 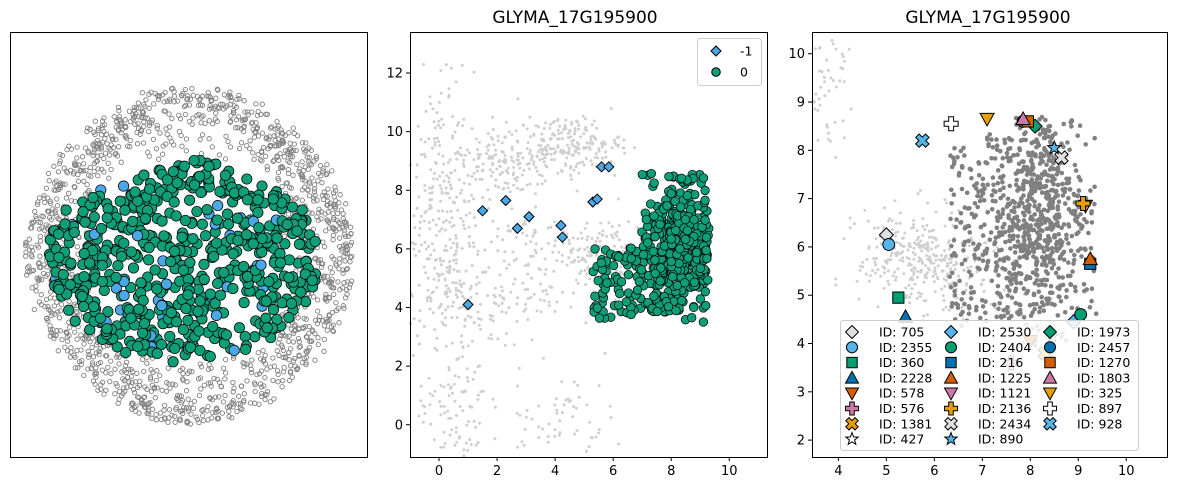 What do you see at coordinates (574, 18) in the screenshot?
I see `middle-panel-title: GLYMA_17G195900` at bounding box center [574, 18].